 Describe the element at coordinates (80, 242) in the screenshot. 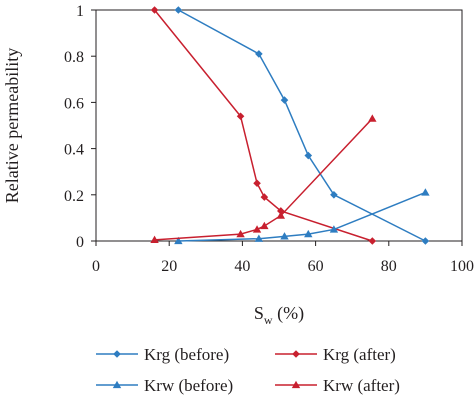

I see `y-tick-label: 0` at that location.